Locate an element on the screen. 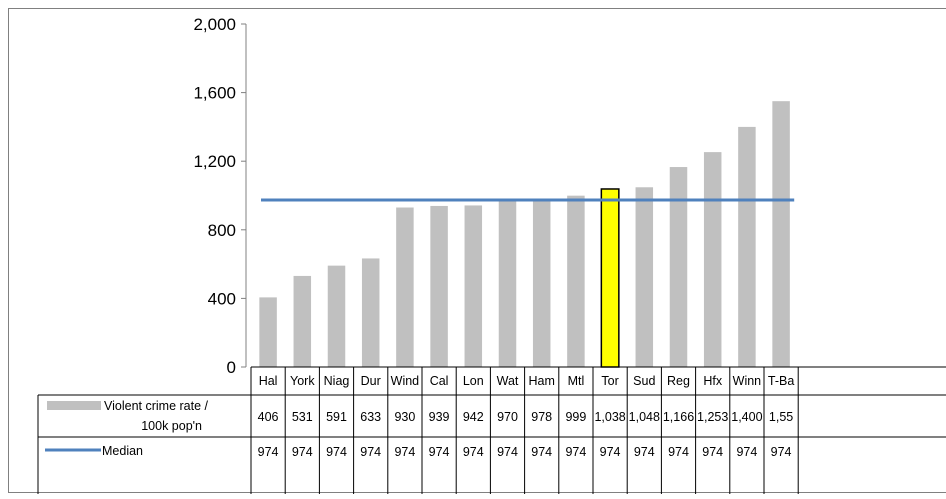  y-tick-label: 1,200 is located at coordinates (214, 161).